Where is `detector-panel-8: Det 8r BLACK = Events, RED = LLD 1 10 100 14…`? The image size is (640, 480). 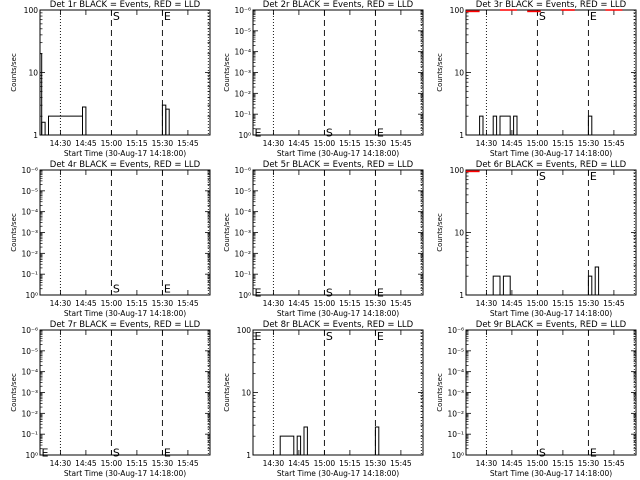 detector-panel-8: Det 8r BLACK = Events, RED = LLD 1 10 100 14… is located at coordinates (323, 399).